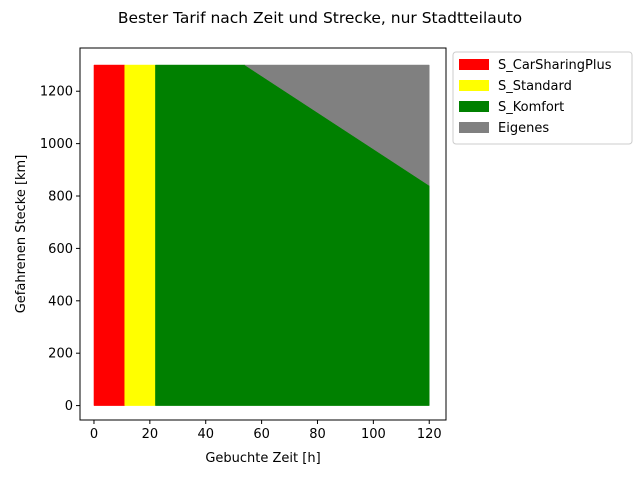  Describe the element at coordinates (373, 434) in the screenshot. I see `x-tick-label: 100` at that location.